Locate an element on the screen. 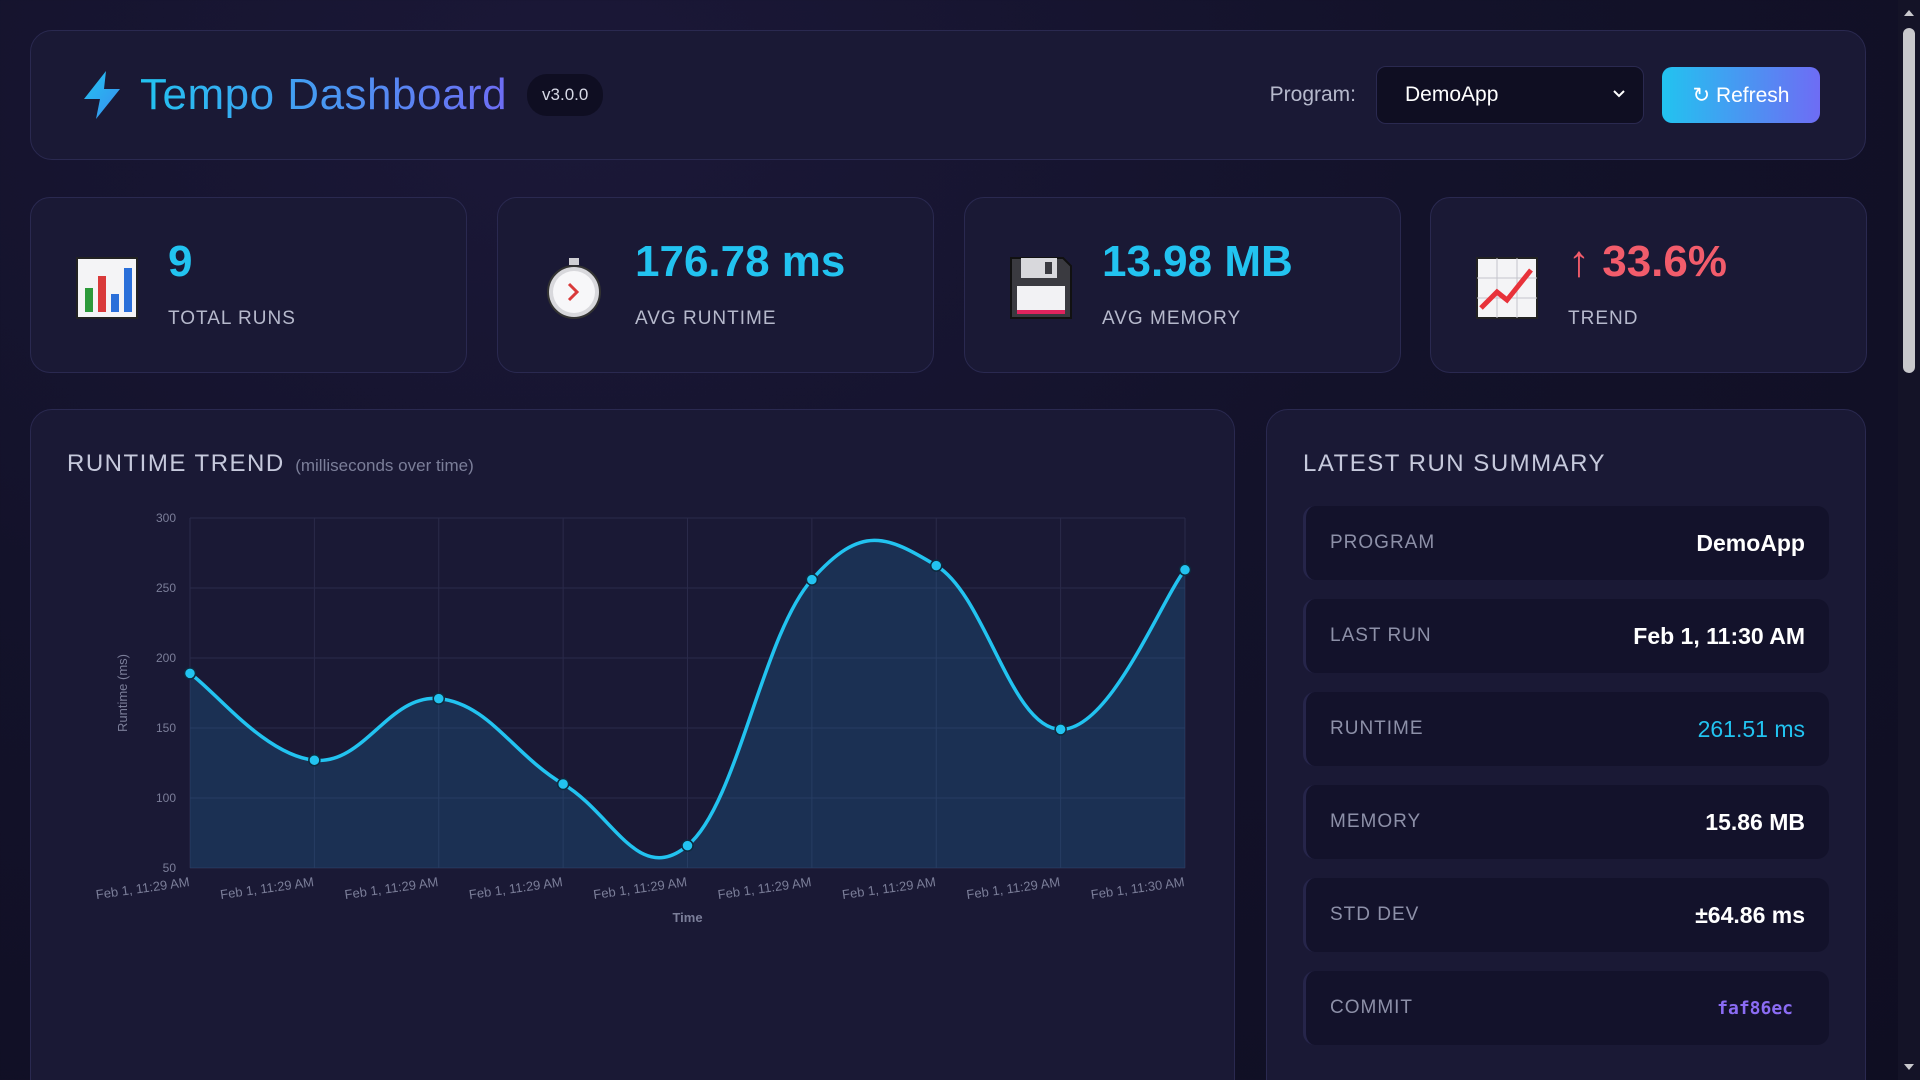  row-label: COMMIT is located at coordinates (1372, 1007).